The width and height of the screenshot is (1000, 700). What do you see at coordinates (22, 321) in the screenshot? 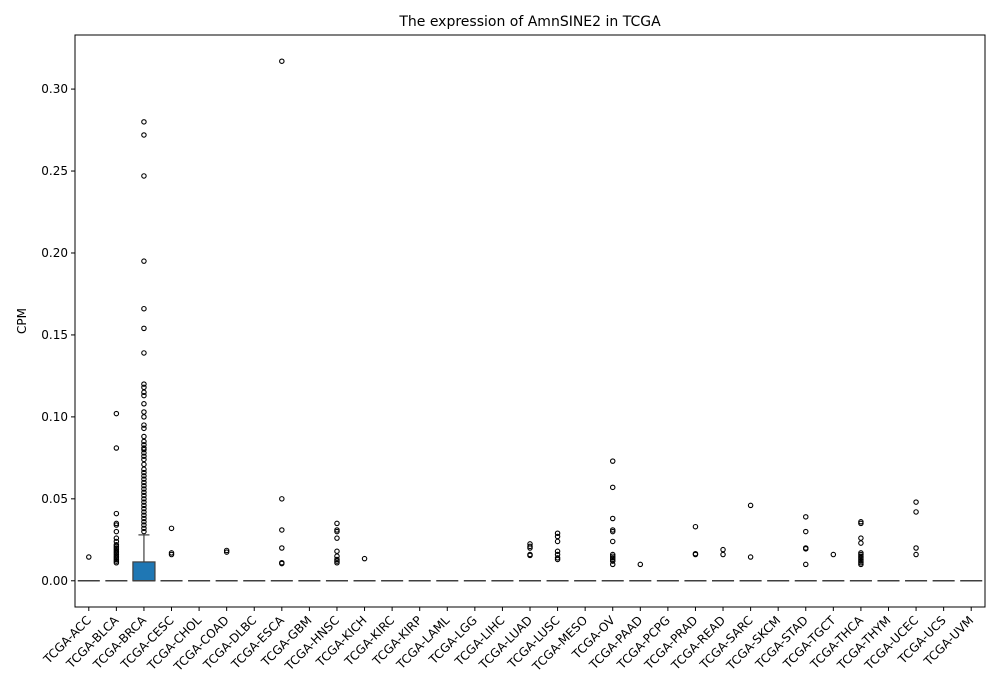
I see `y-axis-label: CPM` at bounding box center [22, 321].